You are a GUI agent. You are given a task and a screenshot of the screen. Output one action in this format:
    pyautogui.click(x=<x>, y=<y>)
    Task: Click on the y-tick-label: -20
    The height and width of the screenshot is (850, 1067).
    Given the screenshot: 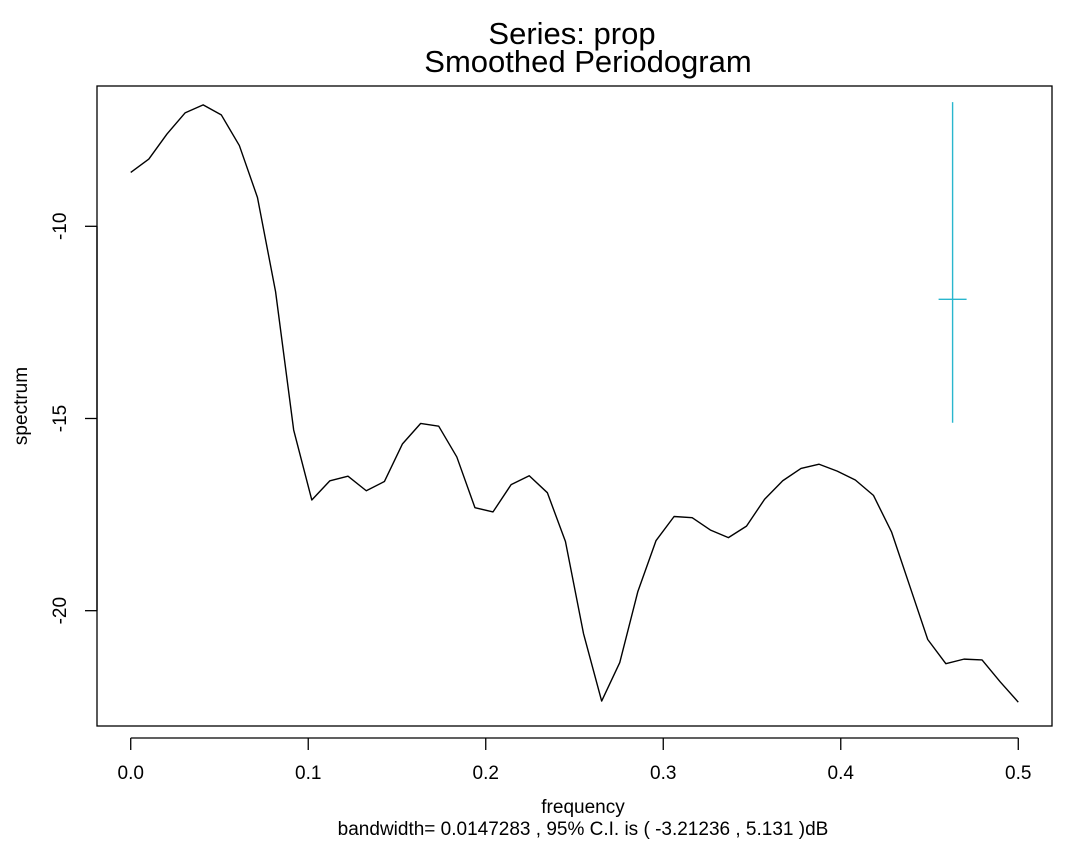 What is the action you would take?
    pyautogui.click(x=60, y=610)
    